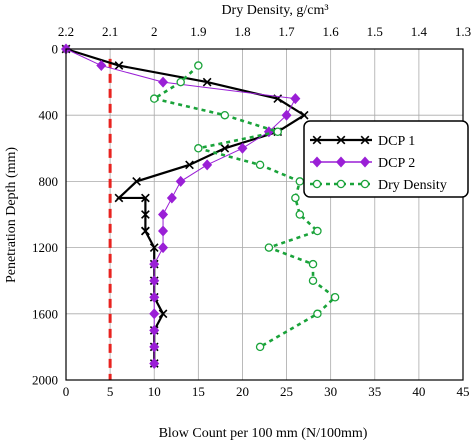 Image resolution: width=474 pixels, height=441 pixels. I want to click on y-axis-label: Penetration Depth (mm), so click(11, 215).